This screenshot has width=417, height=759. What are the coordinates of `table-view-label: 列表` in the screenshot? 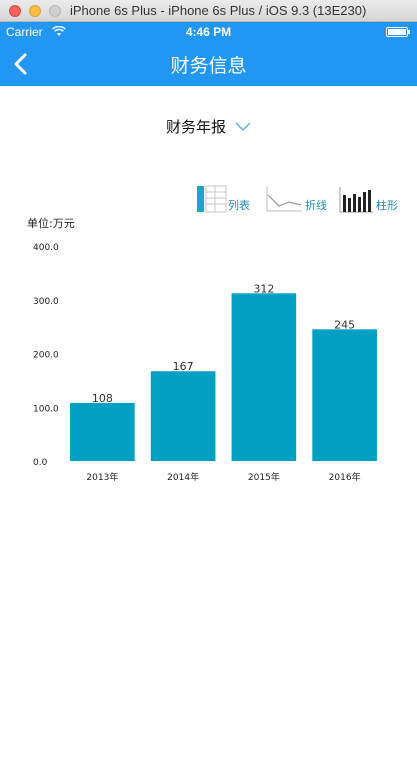 It's located at (239, 205).